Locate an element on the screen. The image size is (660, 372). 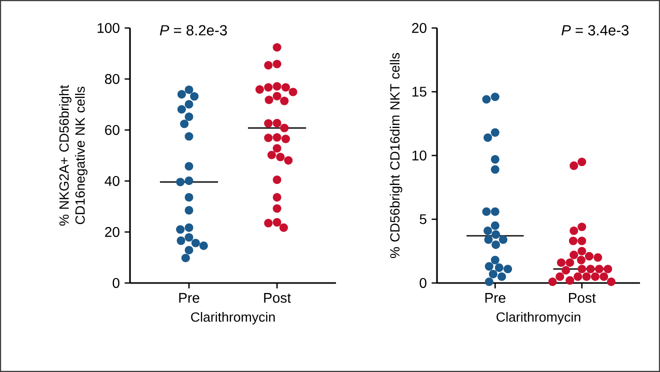
y-tick-label: 80 is located at coordinates (112, 79).